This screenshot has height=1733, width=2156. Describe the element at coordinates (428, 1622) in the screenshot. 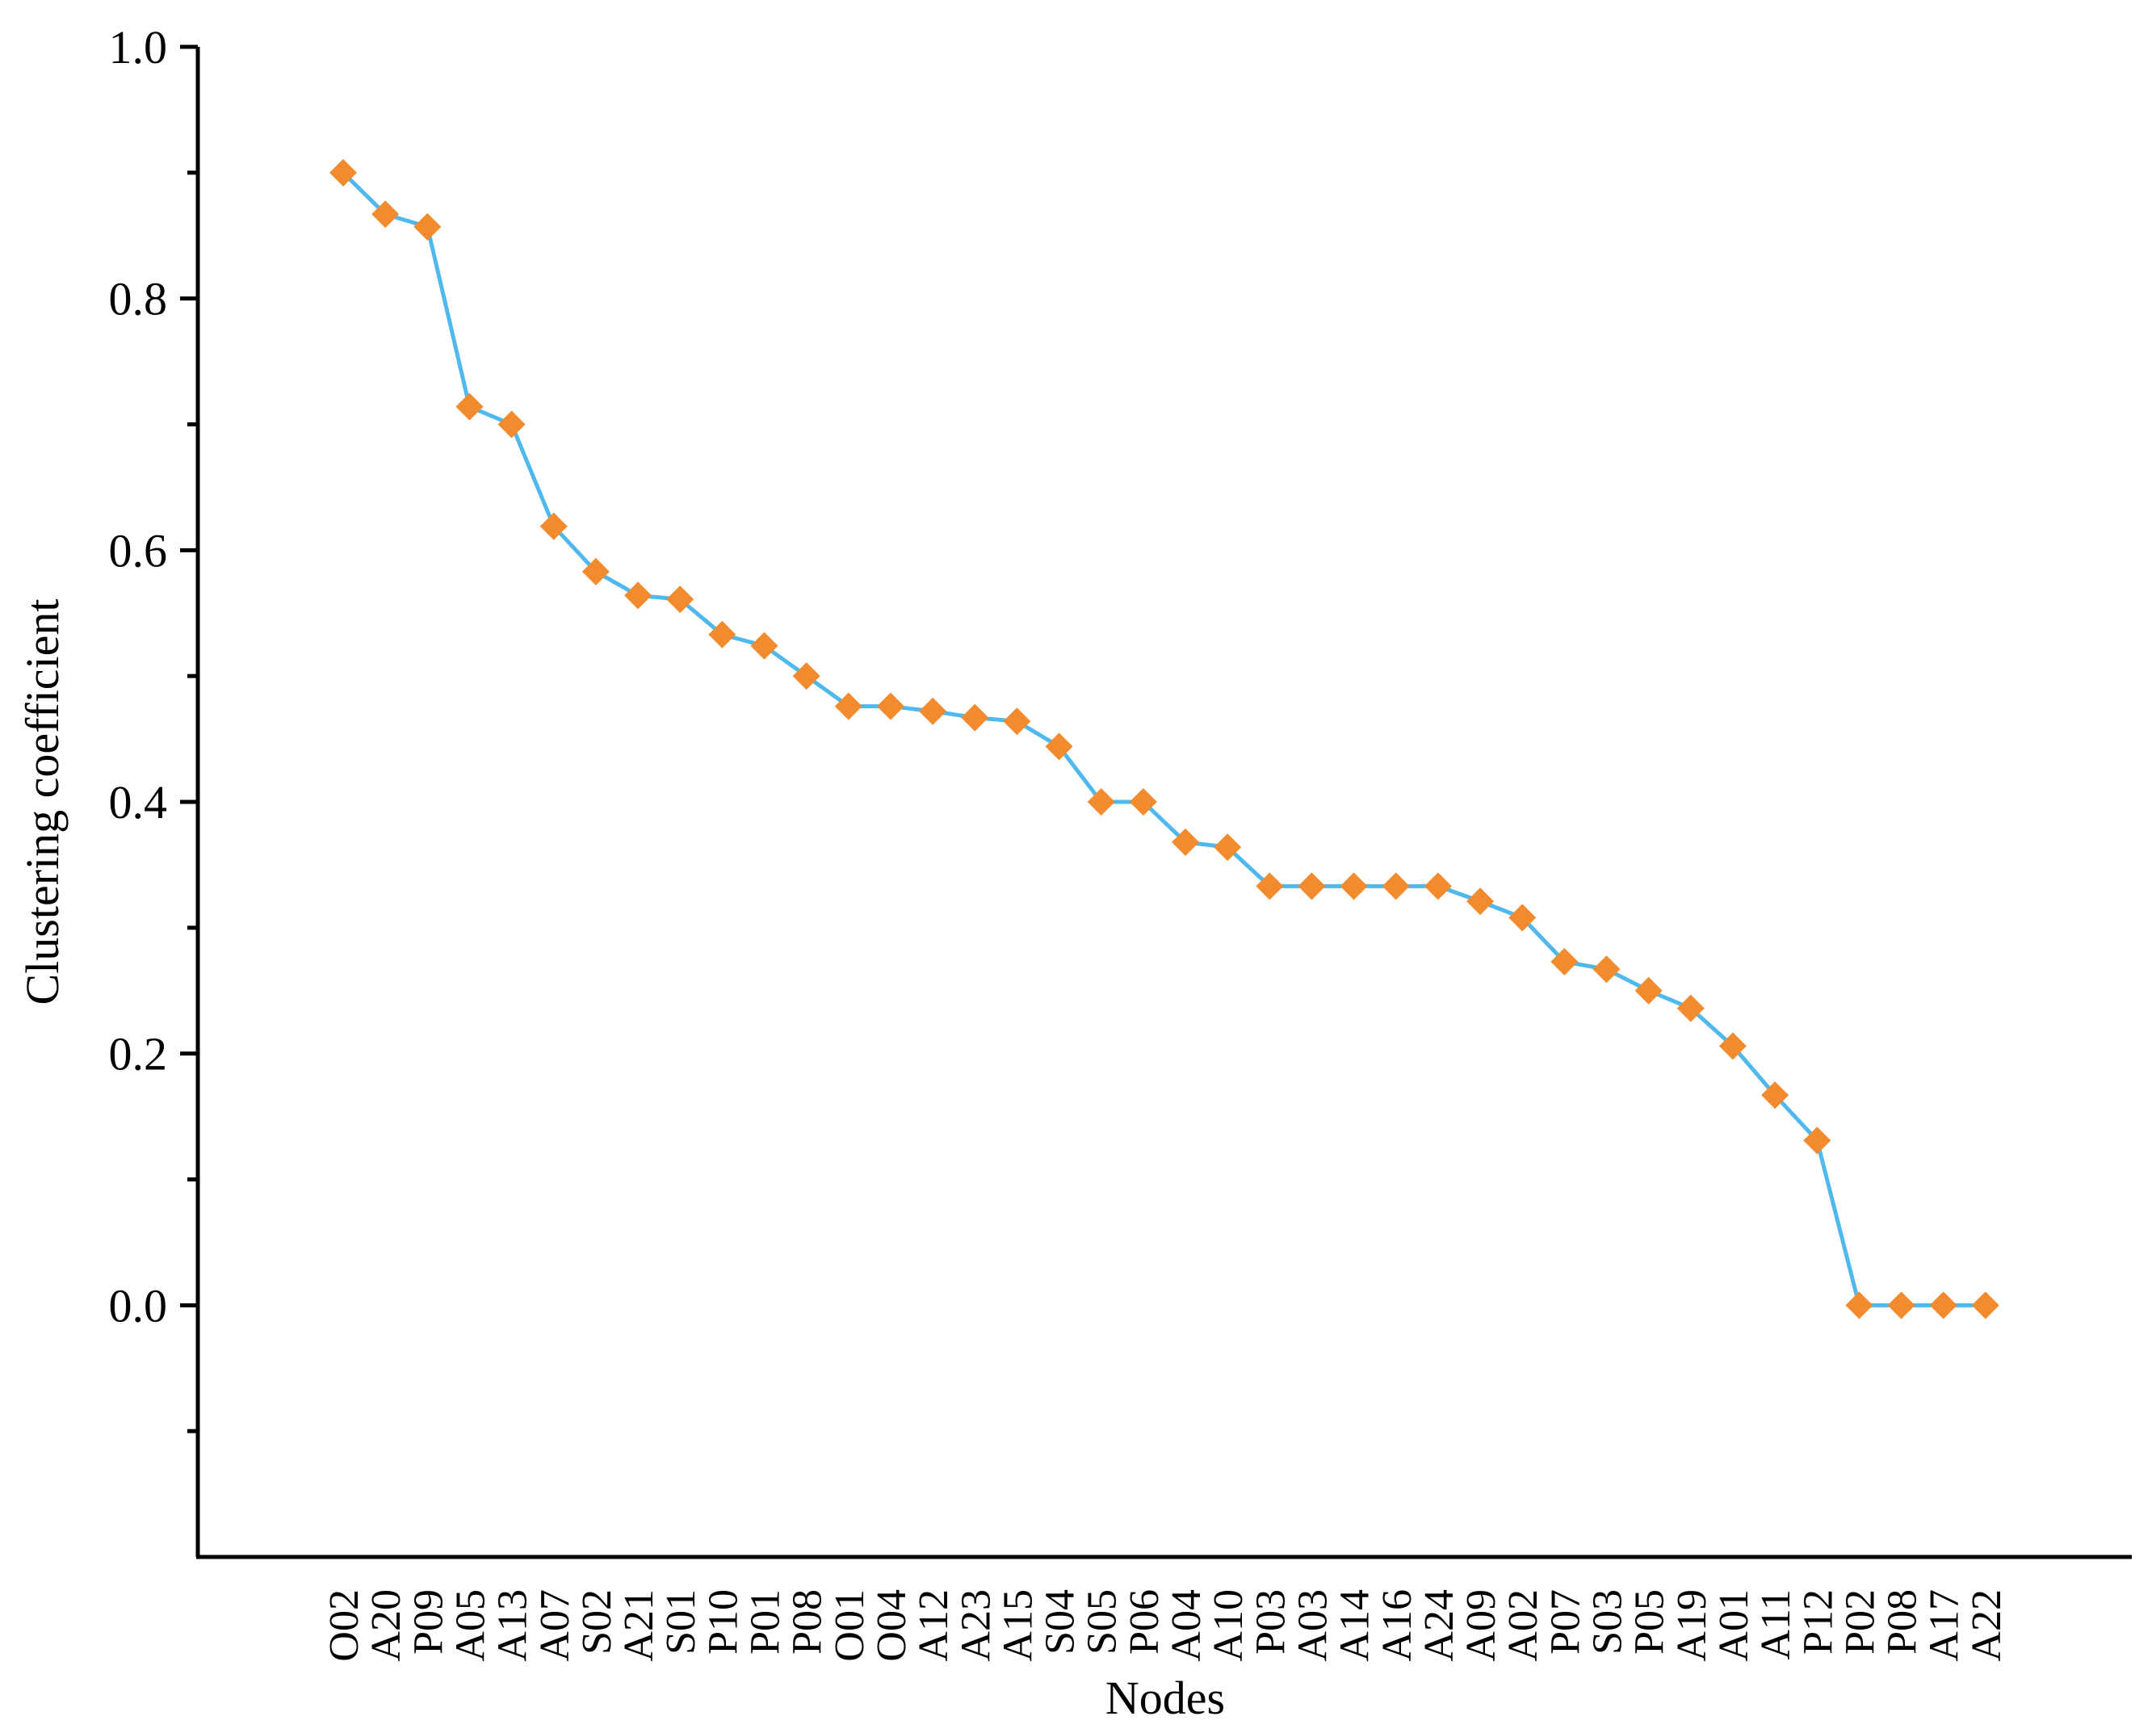

I see `x-tick-label: P09` at that location.